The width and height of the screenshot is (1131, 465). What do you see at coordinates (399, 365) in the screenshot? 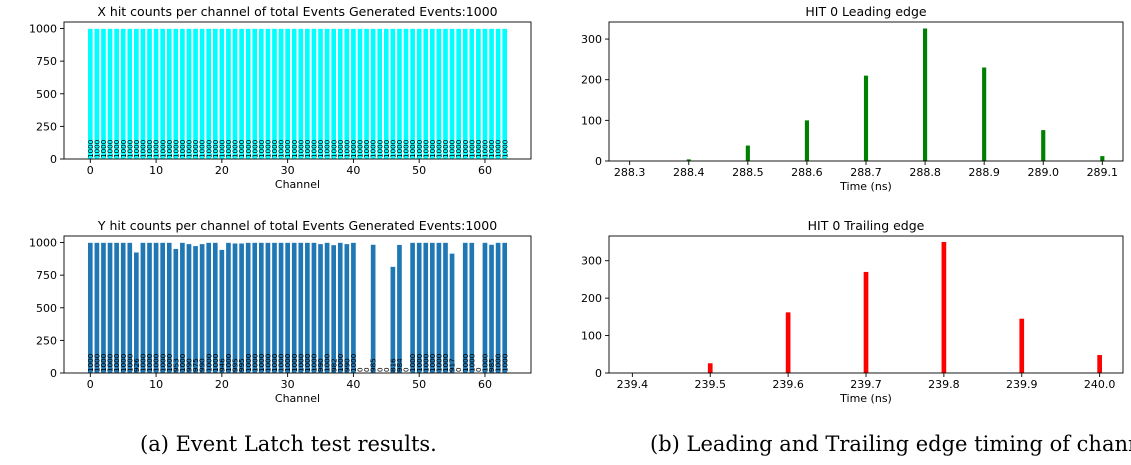
I see `bar-data-label: 984` at bounding box center [399, 365].